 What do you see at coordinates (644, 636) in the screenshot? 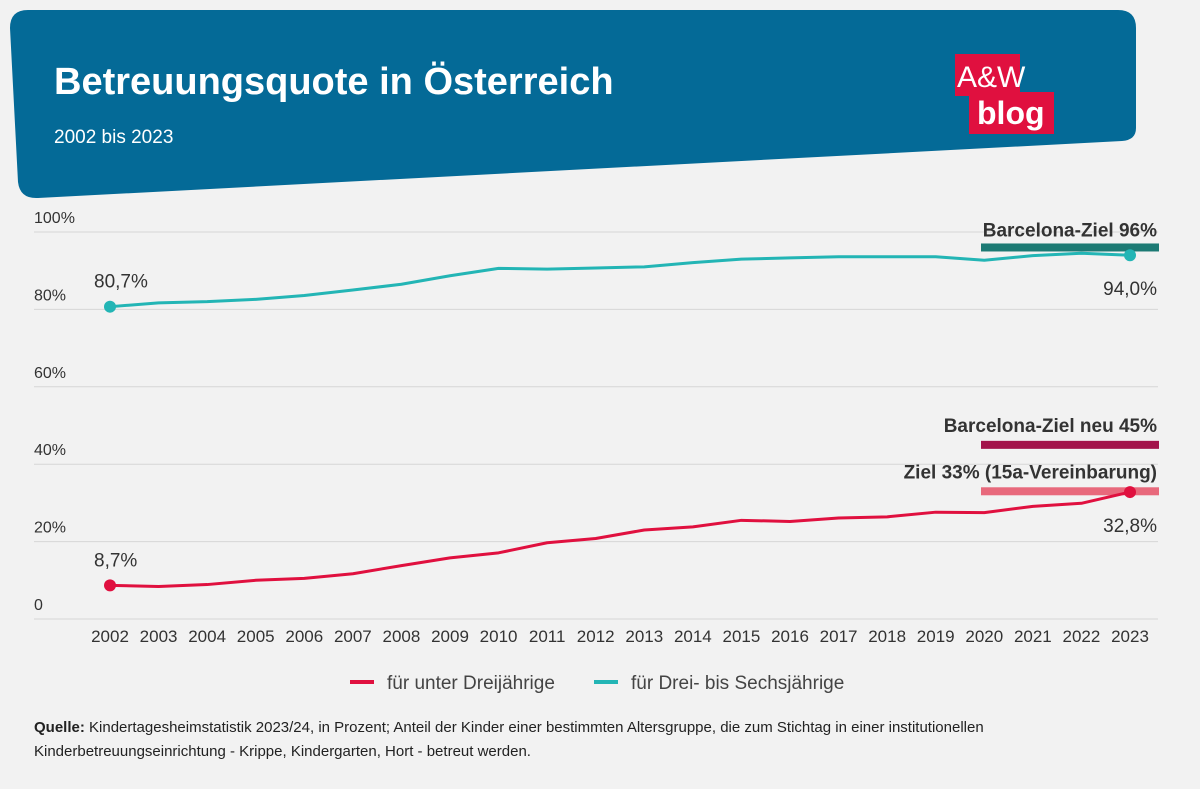
I see `x-tick-label: 2013` at bounding box center [644, 636].